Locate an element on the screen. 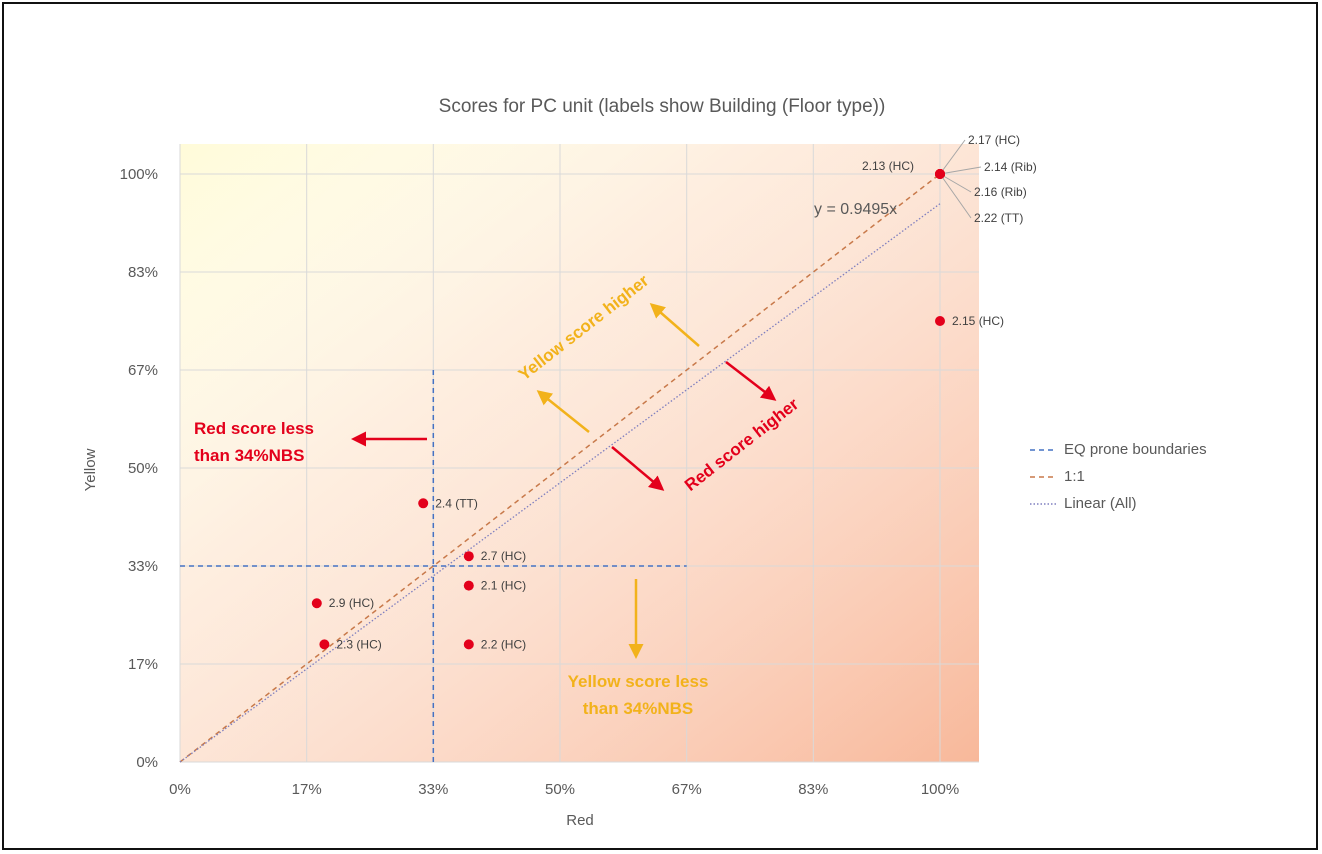  data-point-label: 2.16 (Rib) is located at coordinates (1000, 192).